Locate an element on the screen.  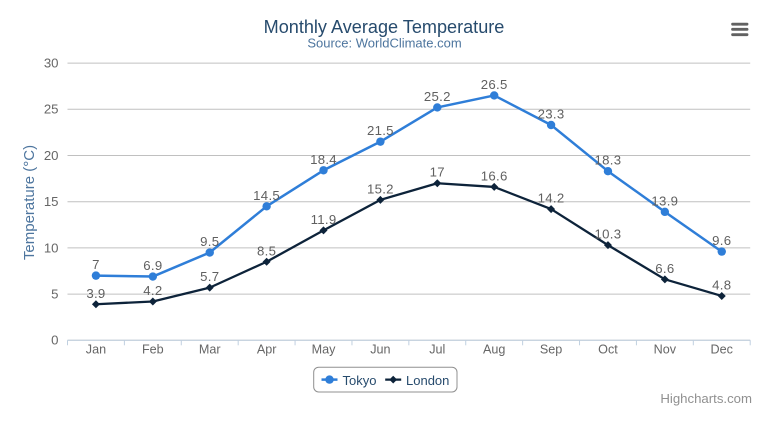
svg-text: 30 is located at coordinates (51, 63).